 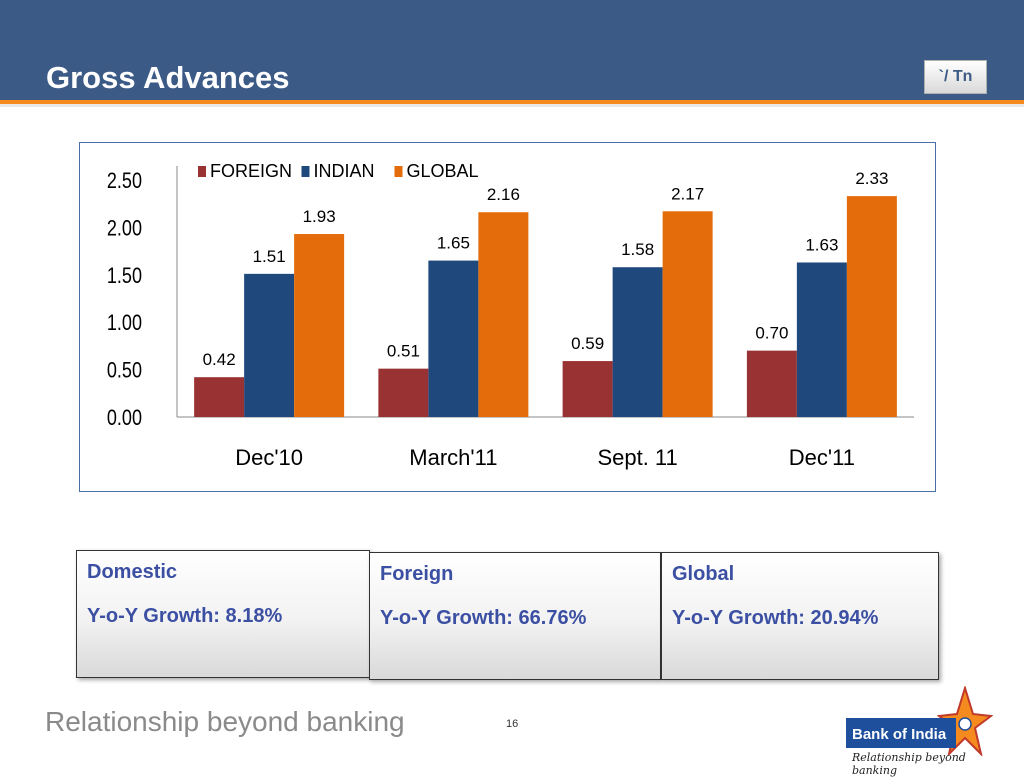 What do you see at coordinates (771, 333) in the screenshot?
I see `data-label: 0.70` at bounding box center [771, 333].